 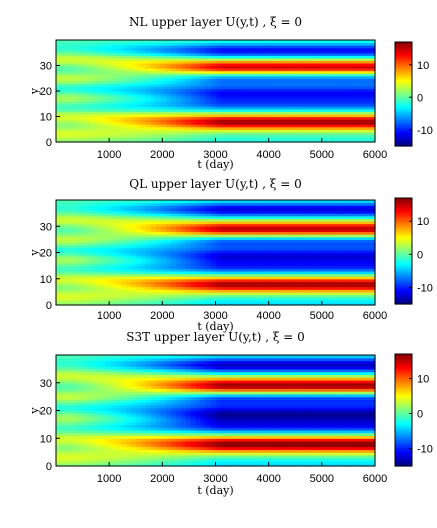 I want to click on colorbar-strip, so click(x=403, y=49).